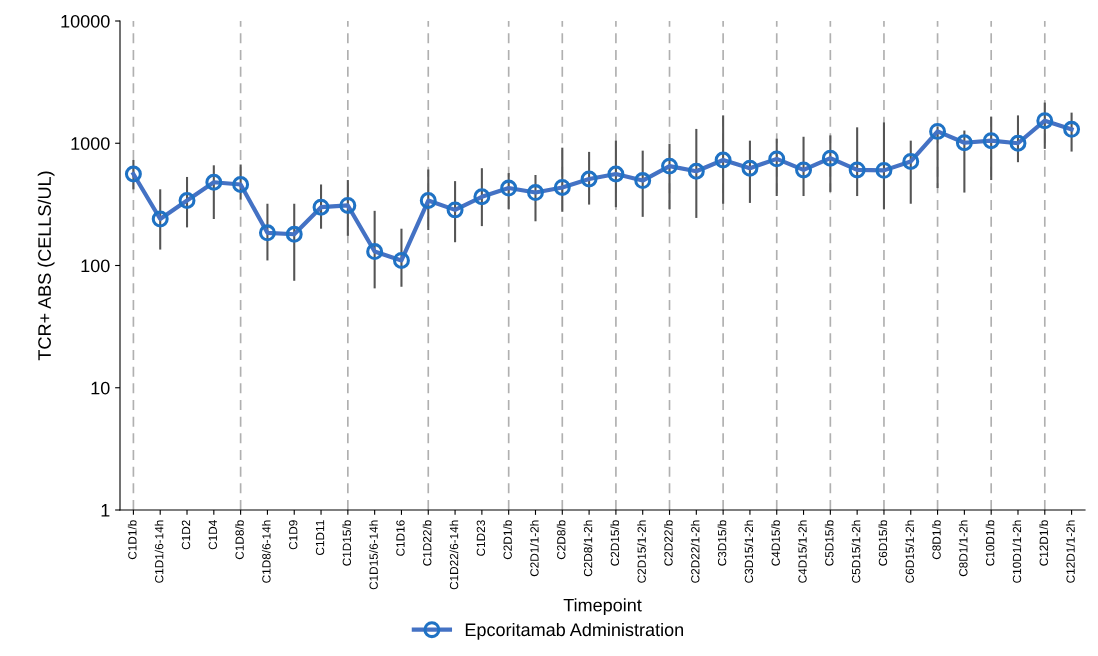 The image size is (1098, 656). Describe the element at coordinates (90, 143) in the screenshot. I see `y-tick-label: 1000` at that location.